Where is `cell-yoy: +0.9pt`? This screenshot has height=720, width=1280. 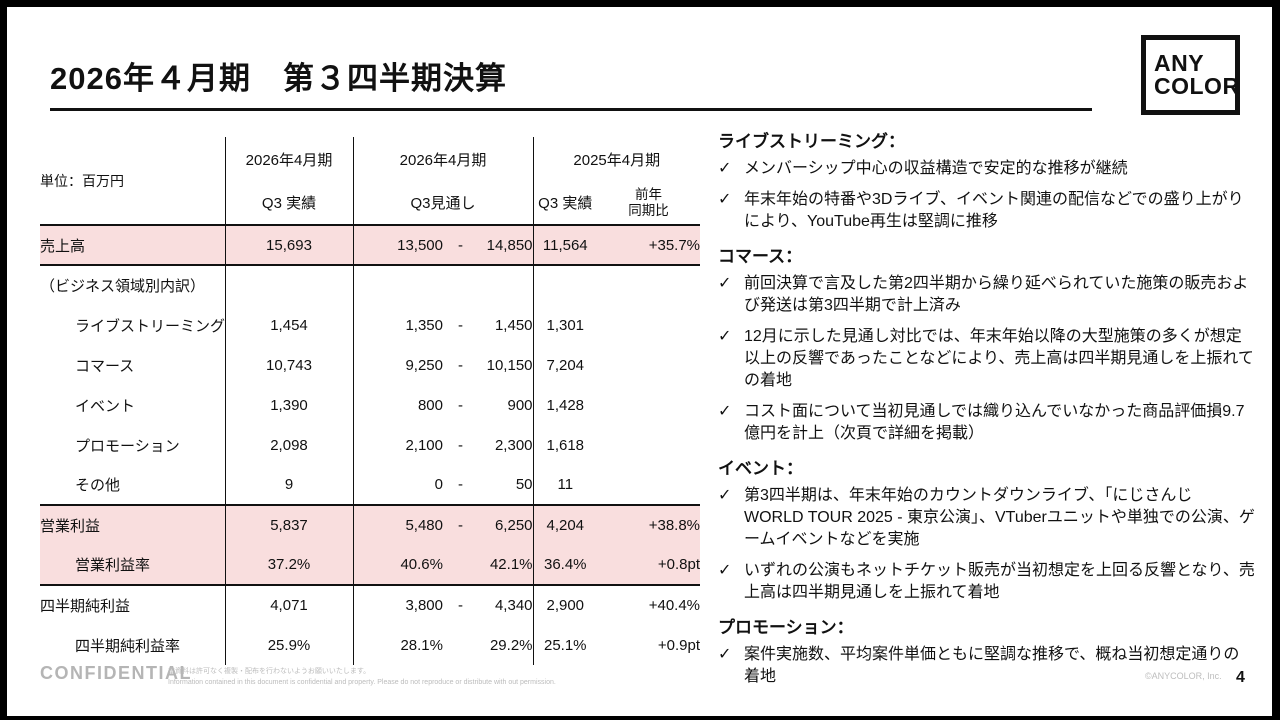 cell-yoy: +0.9pt is located at coordinates (679, 645).